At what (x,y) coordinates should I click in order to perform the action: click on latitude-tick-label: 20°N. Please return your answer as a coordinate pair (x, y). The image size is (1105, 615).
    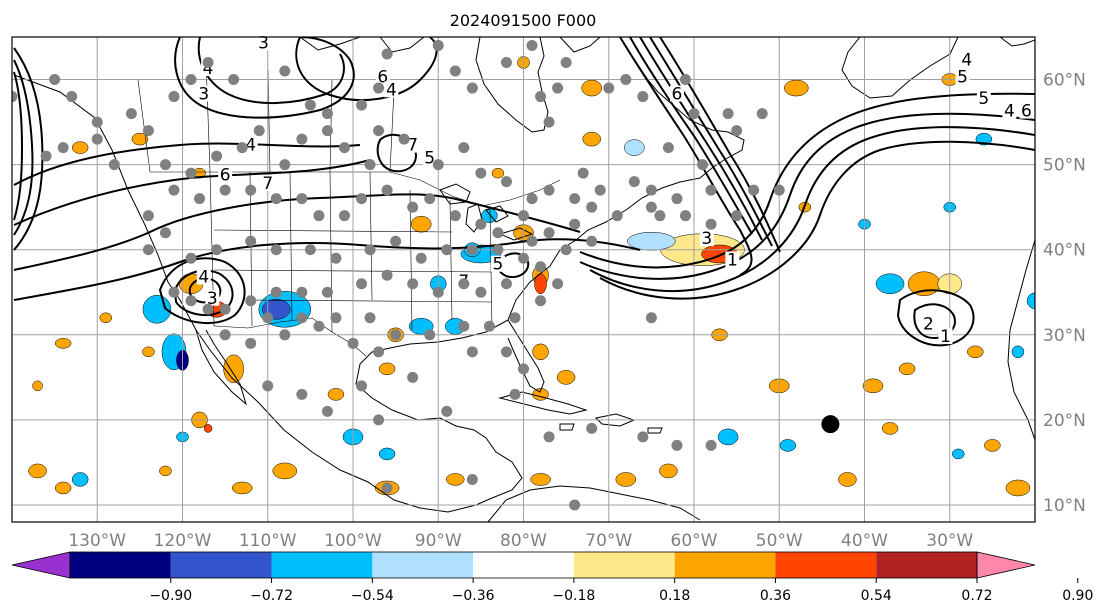
    Looking at the image, I should click on (1064, 421).